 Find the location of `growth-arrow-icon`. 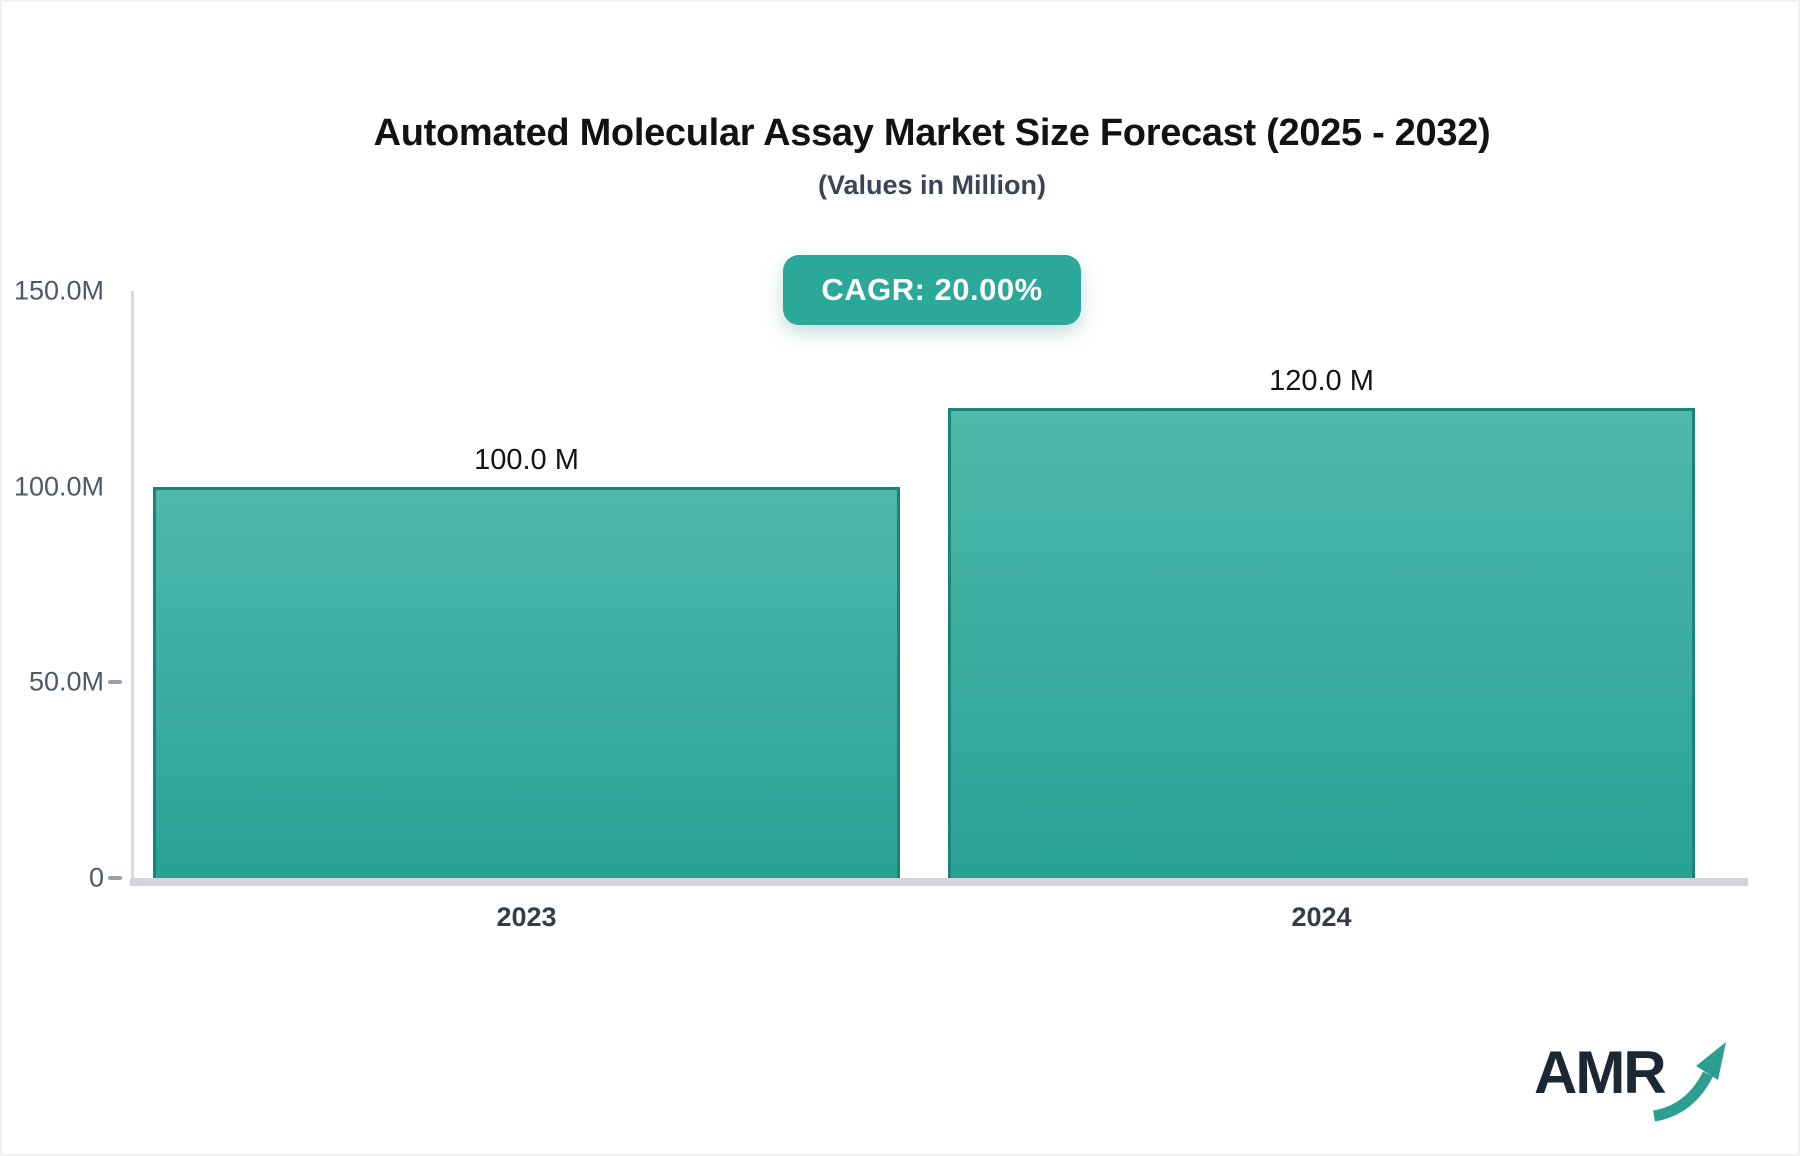

growth-arrow-icon is located at coordinates (1689, 1082).